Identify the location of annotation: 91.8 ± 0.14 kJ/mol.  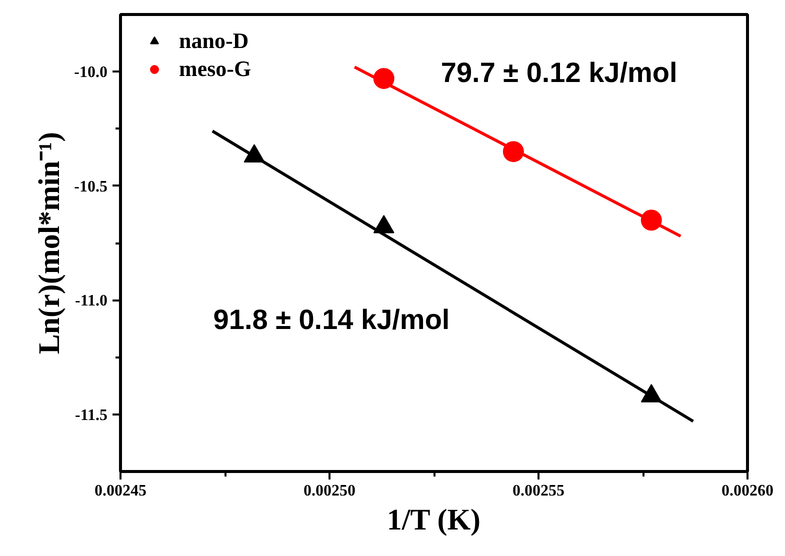
(331, 319).